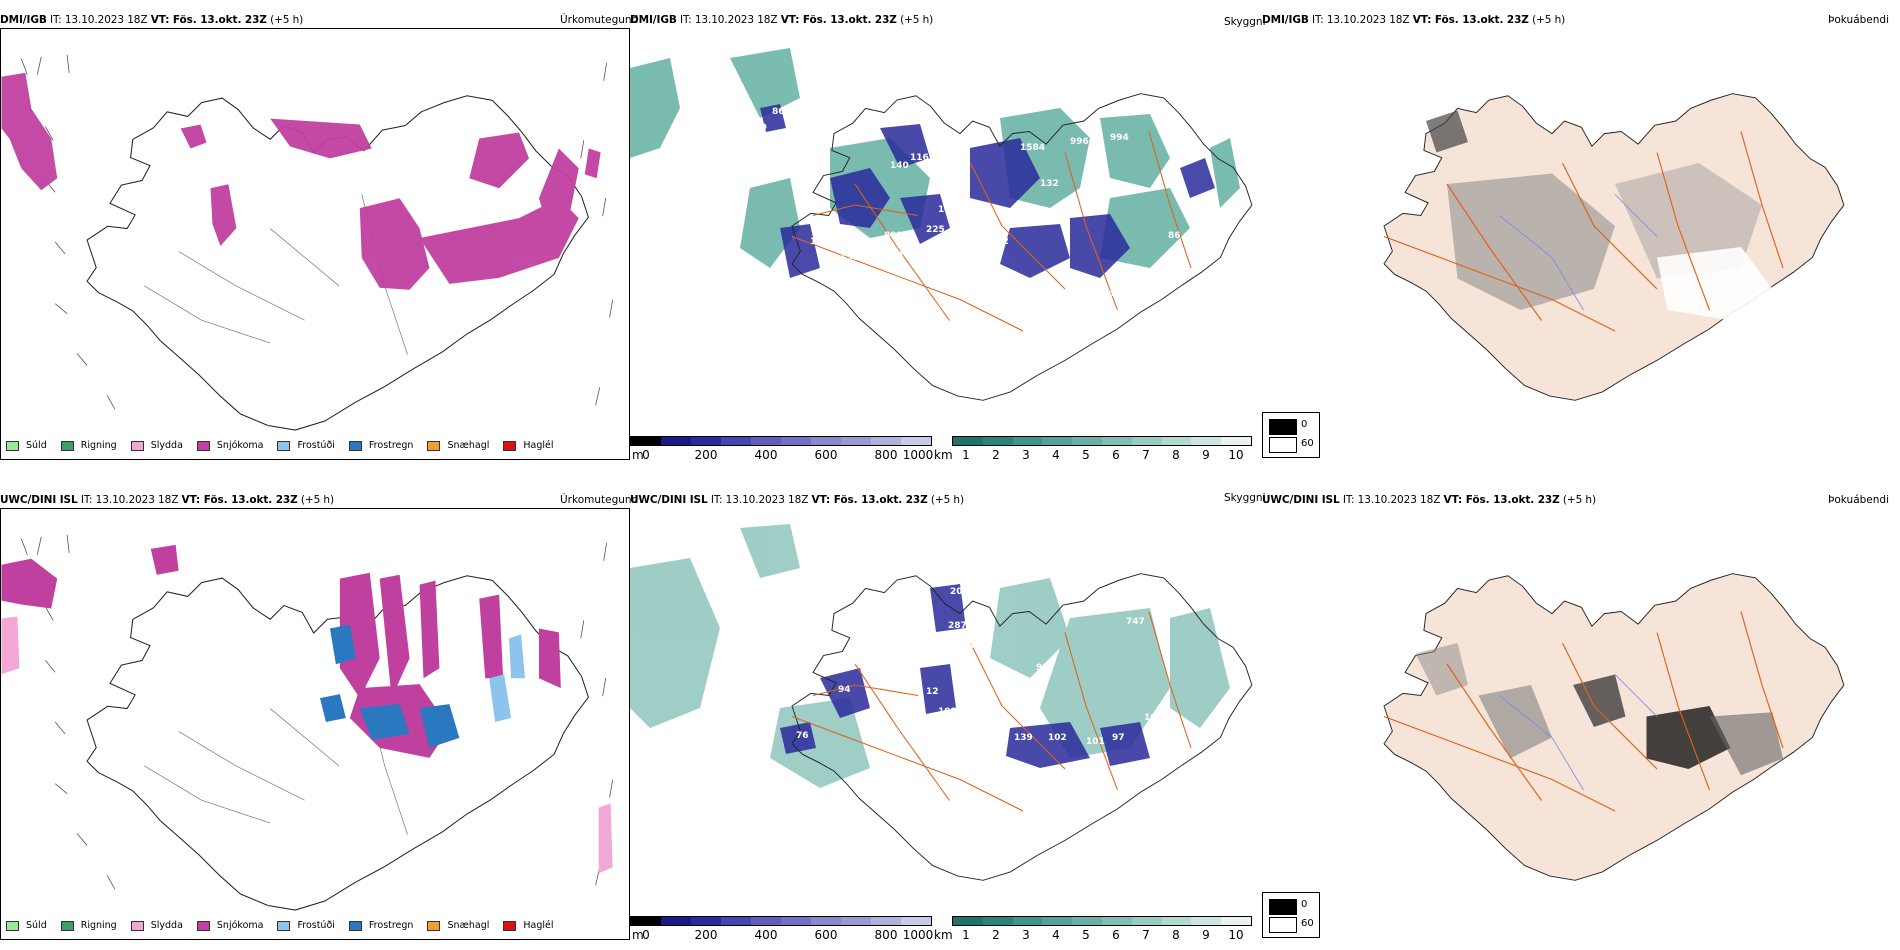 This screenshot has width=1900, height=950. What do you see at coordinates (208, 20) in the screenshot?
I see `valid-time: VT: Fös. 13.okt. 23Z` at bounding box center [208, 20].